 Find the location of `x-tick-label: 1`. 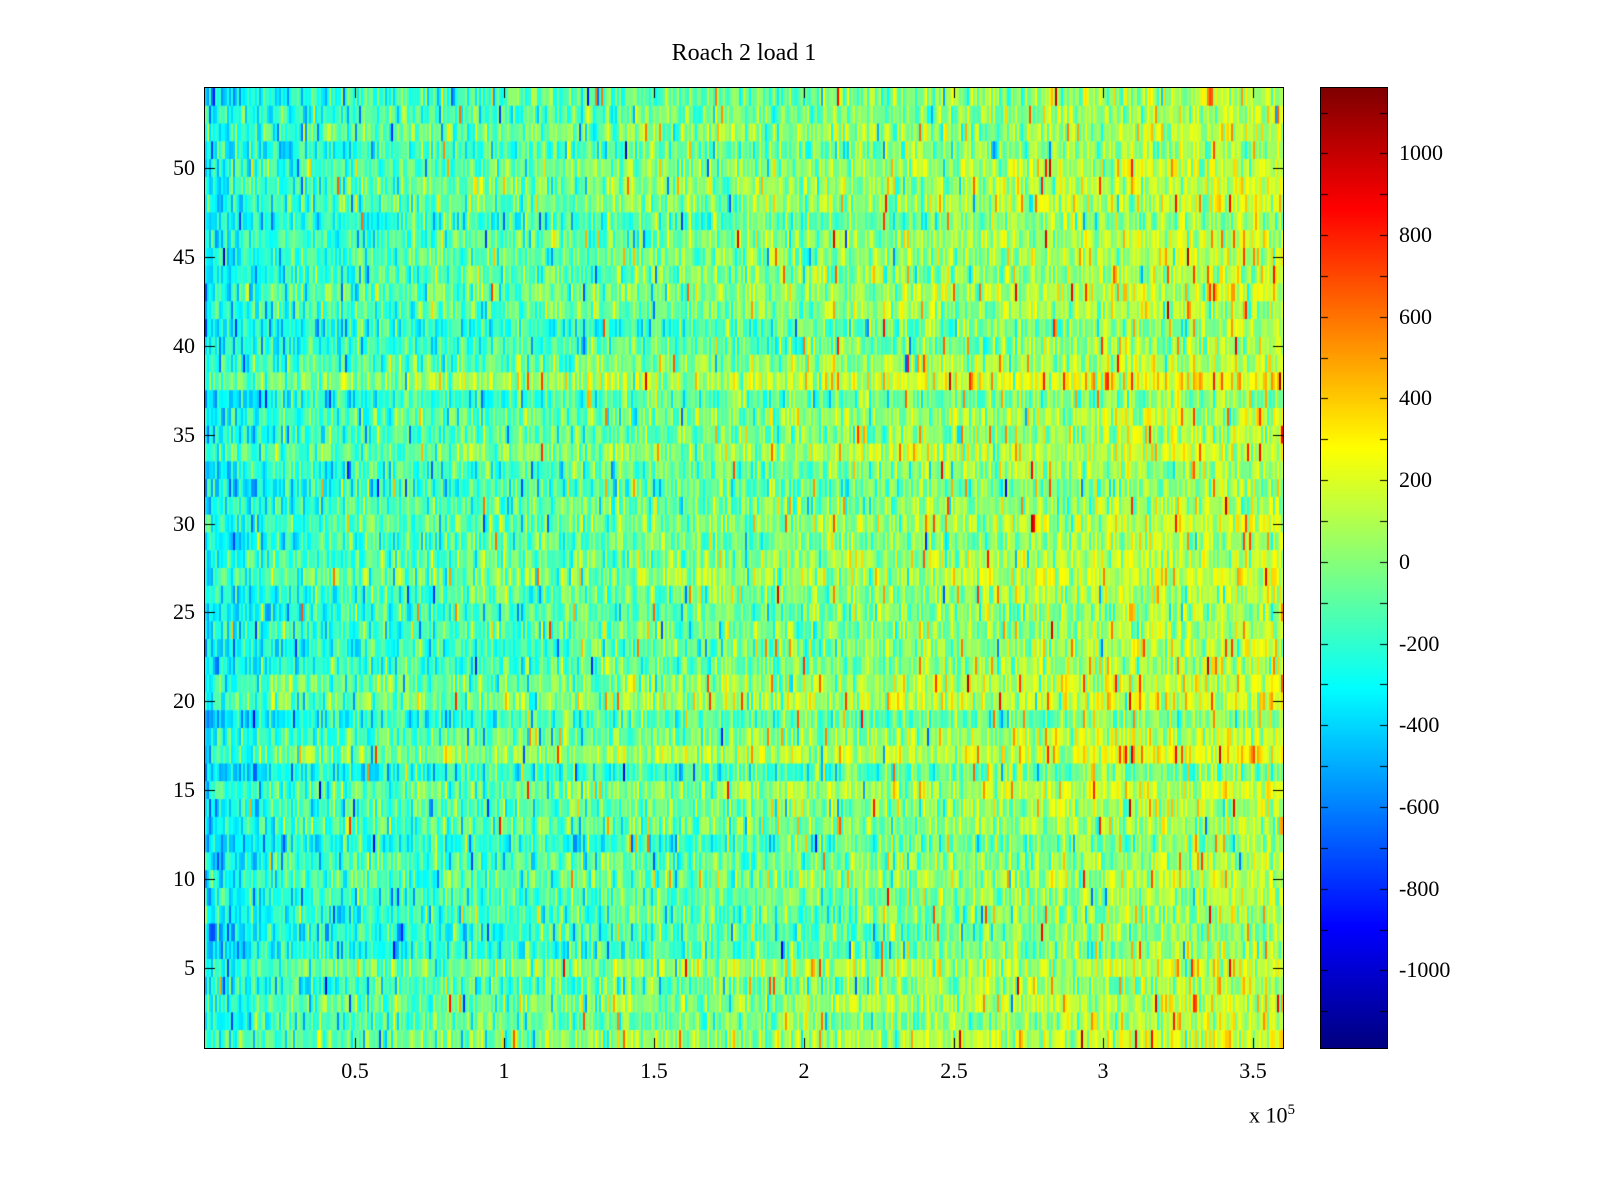

x-tick-label: 1 is located at coordinates (504, 1070).